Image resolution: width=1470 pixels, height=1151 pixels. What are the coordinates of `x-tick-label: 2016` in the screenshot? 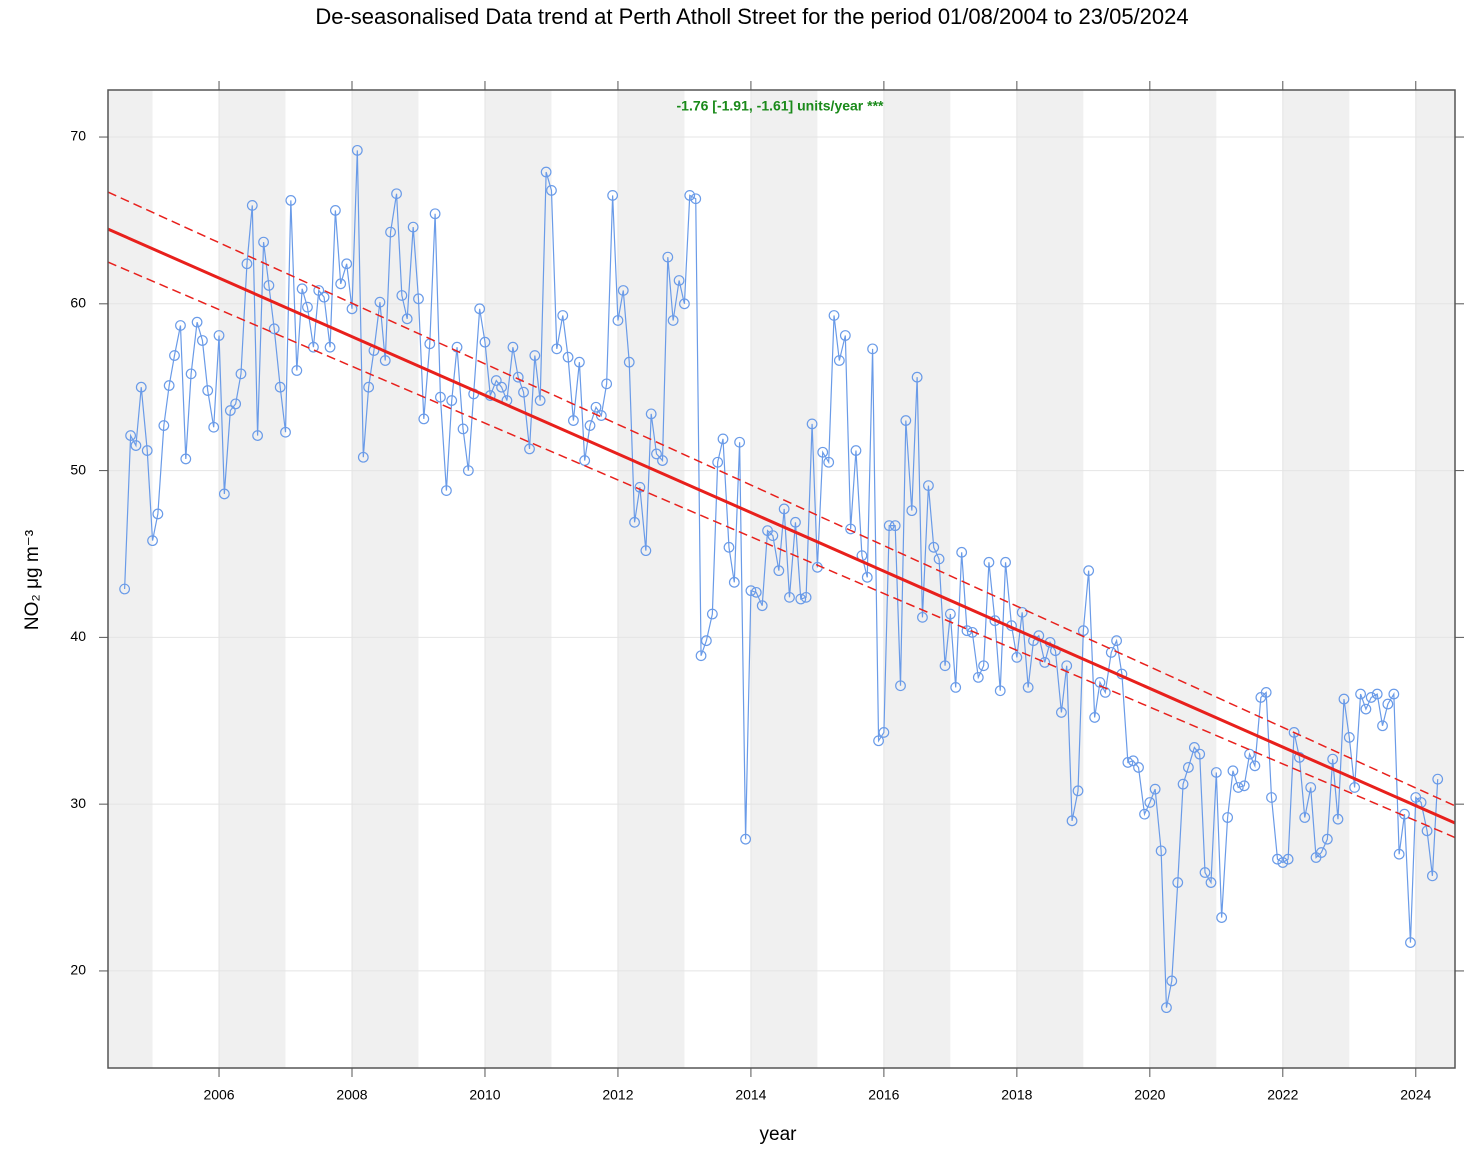 It's located at (883, 1095).